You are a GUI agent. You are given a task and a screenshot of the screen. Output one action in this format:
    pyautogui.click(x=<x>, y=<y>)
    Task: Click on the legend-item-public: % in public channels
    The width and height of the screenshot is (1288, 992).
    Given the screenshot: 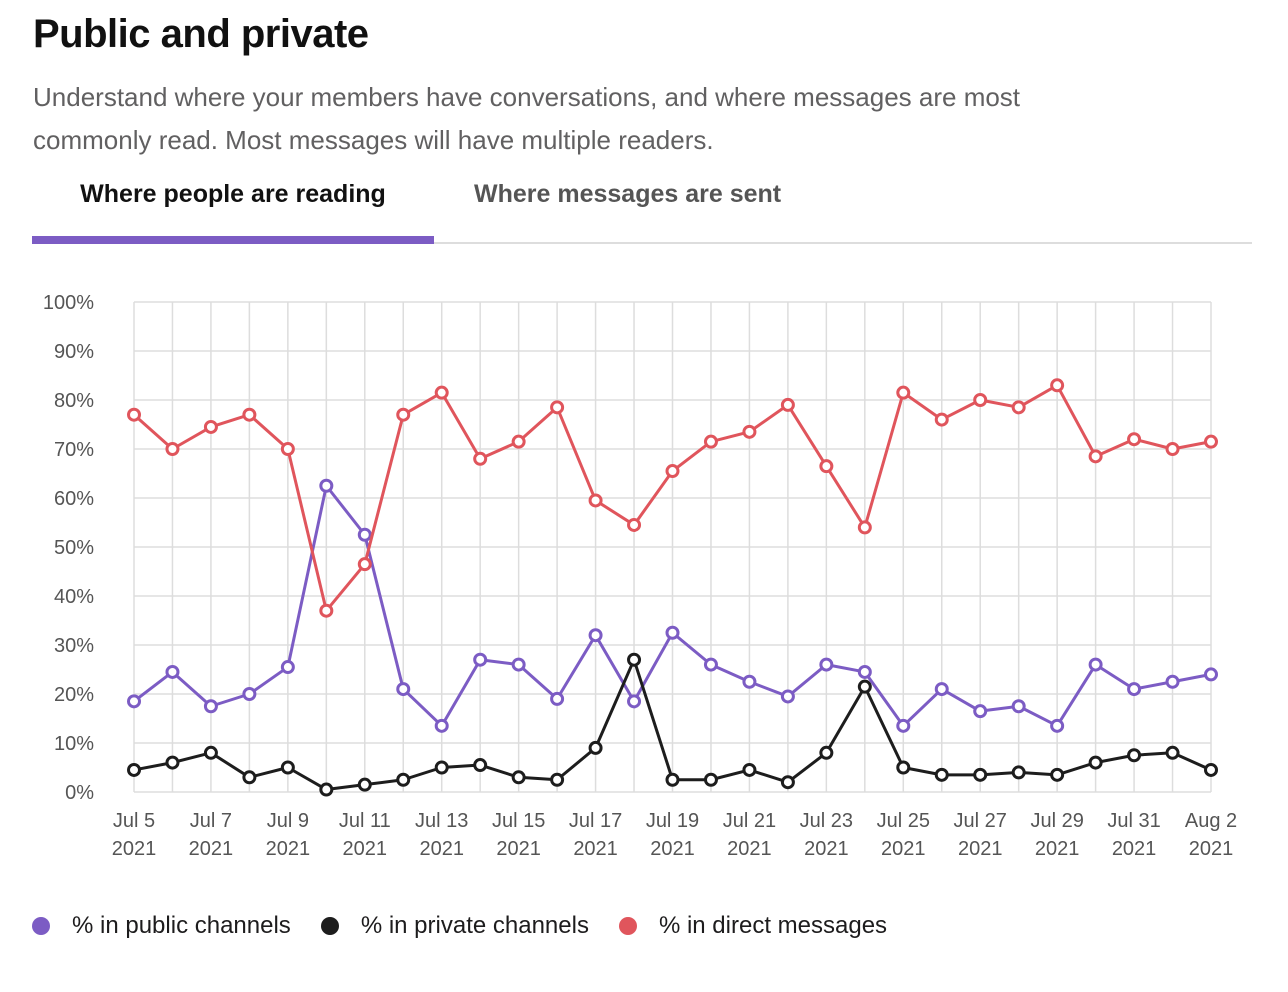 What is the action you would take?
    pyautogui.click(x=161, y=926)
    